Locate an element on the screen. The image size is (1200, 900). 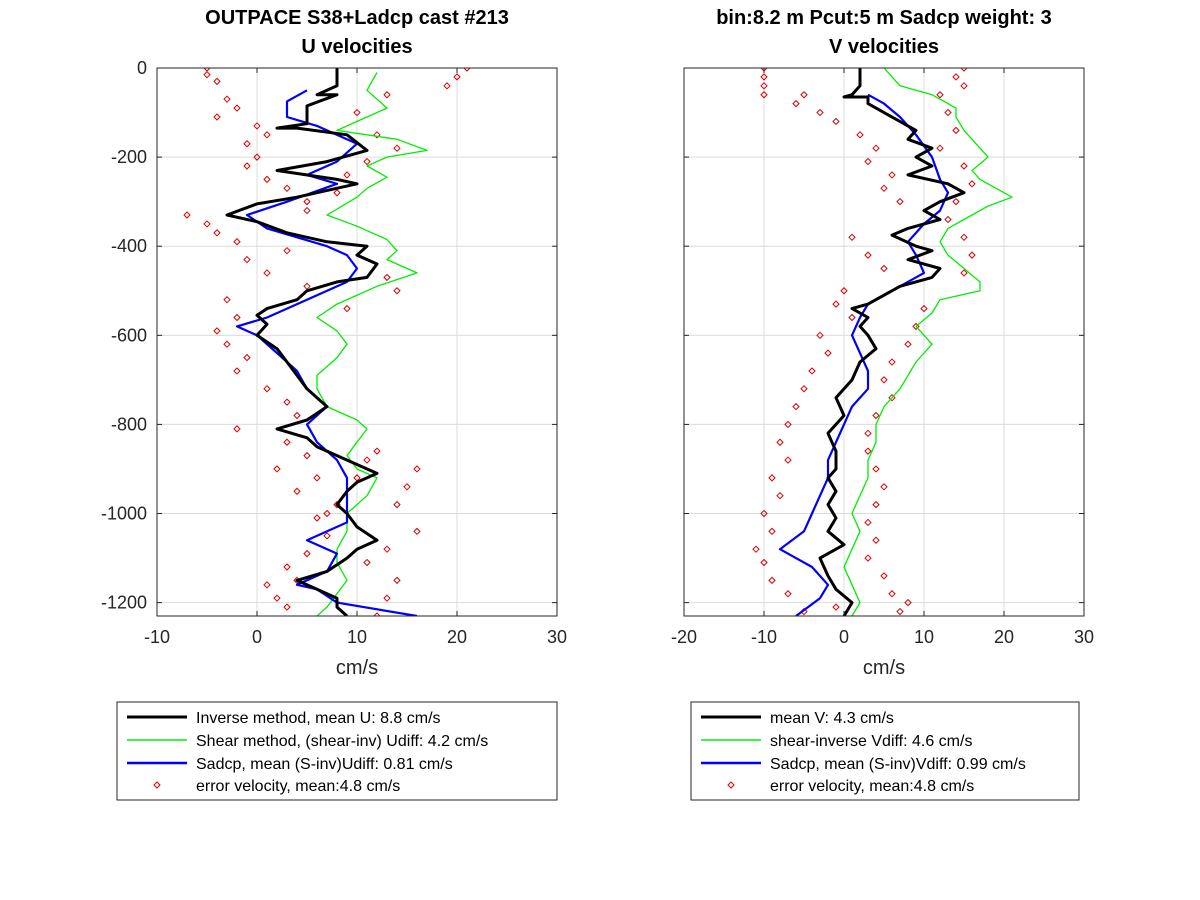
u-y-tick-label: 0 is located at coordinates (142, 68).